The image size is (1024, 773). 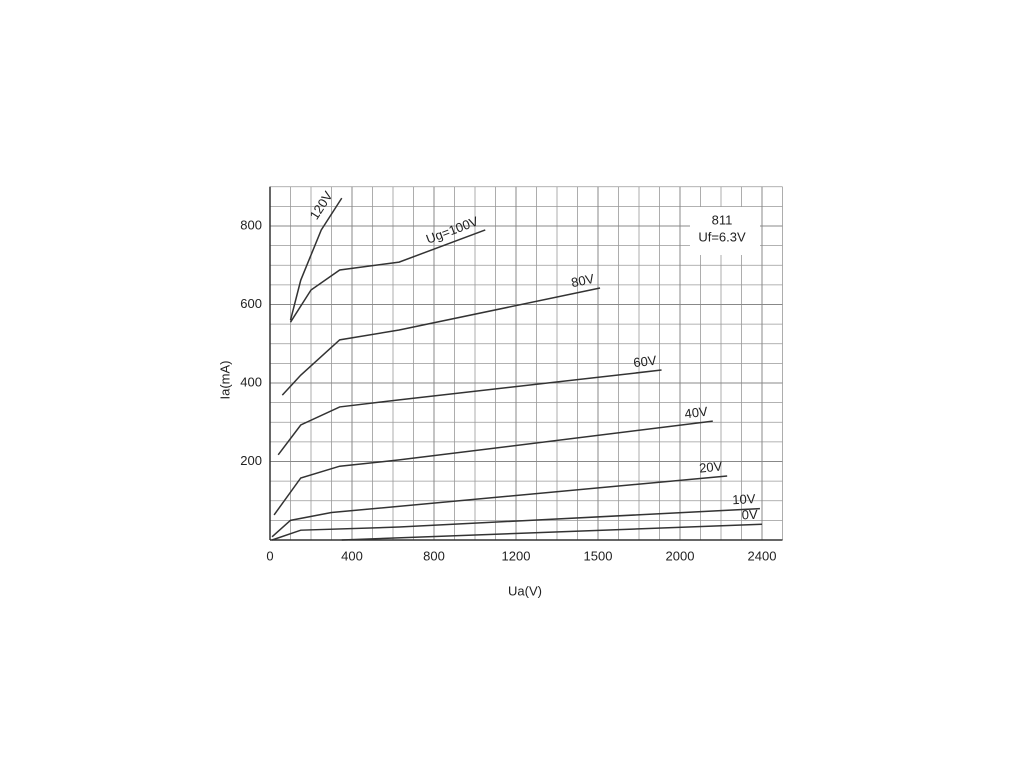 I want to click on y-axis-label: Ia(mA), so click(x=224, y=380).